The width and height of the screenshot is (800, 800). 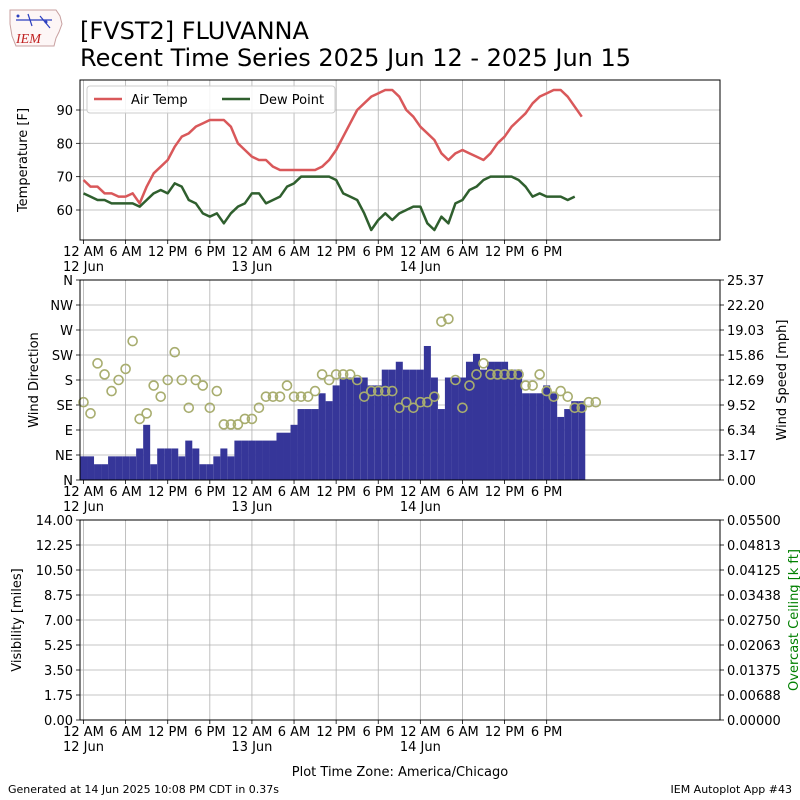 What do you see at coordinates (64, 144) in the screenshot?
I see `y-tick-label: 80` at bounding box center [64, 144].